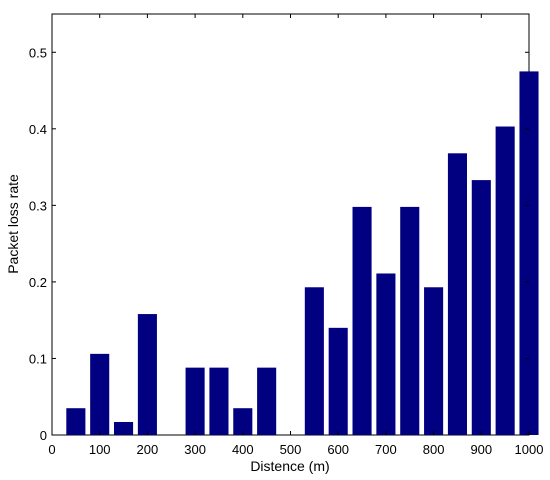  I want to click on x-tick-label: 200, so click(148, 449).